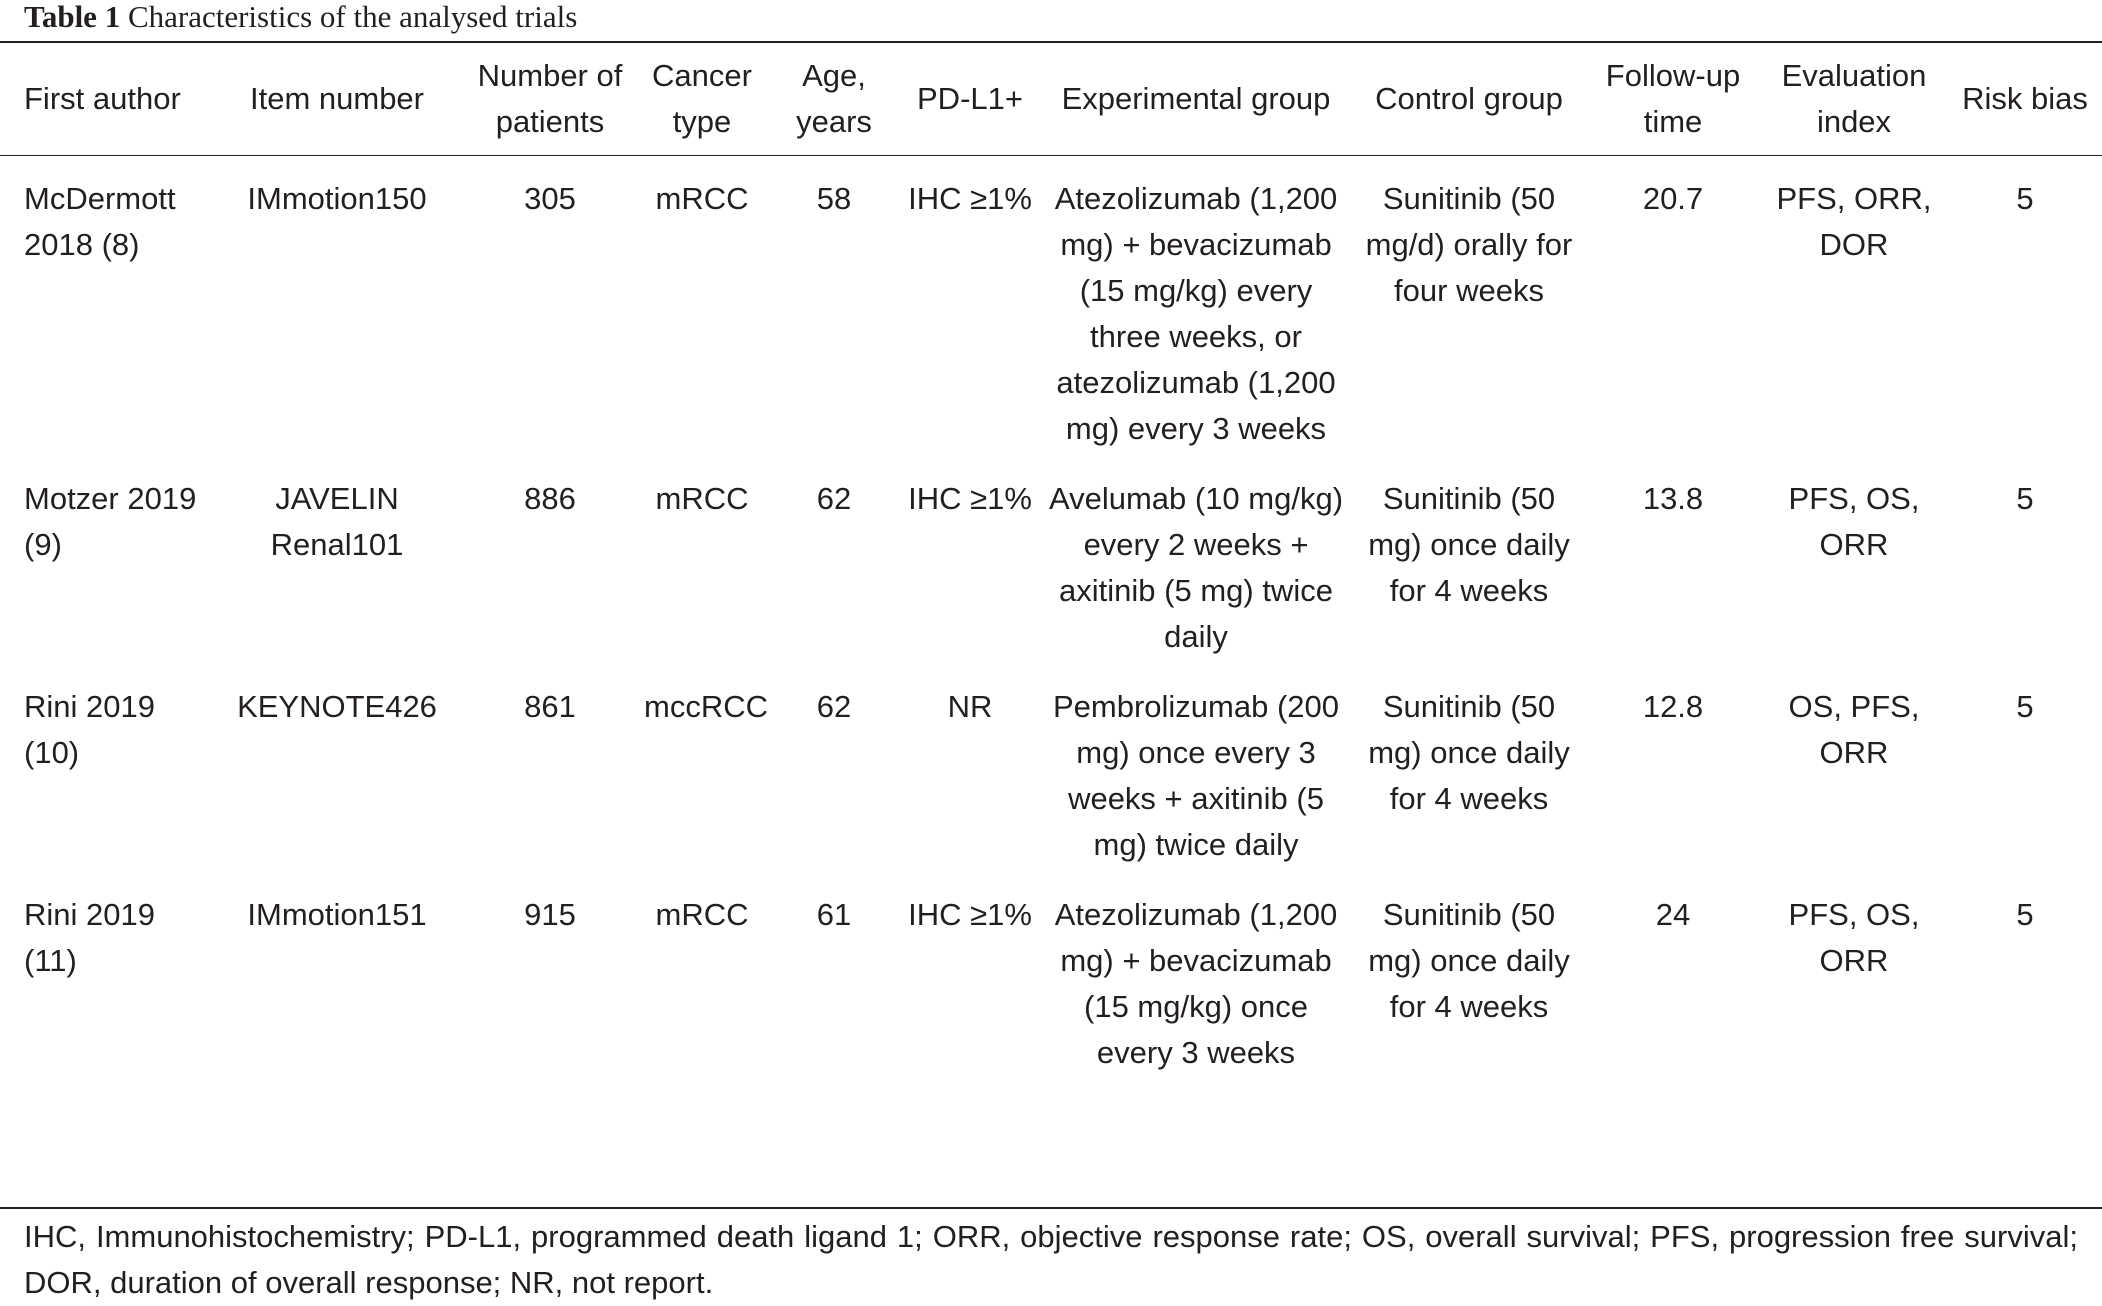 This screenshot has height=1306, width=2102. I want to click on cell-number-of-patients: 886, so click(550, 498).